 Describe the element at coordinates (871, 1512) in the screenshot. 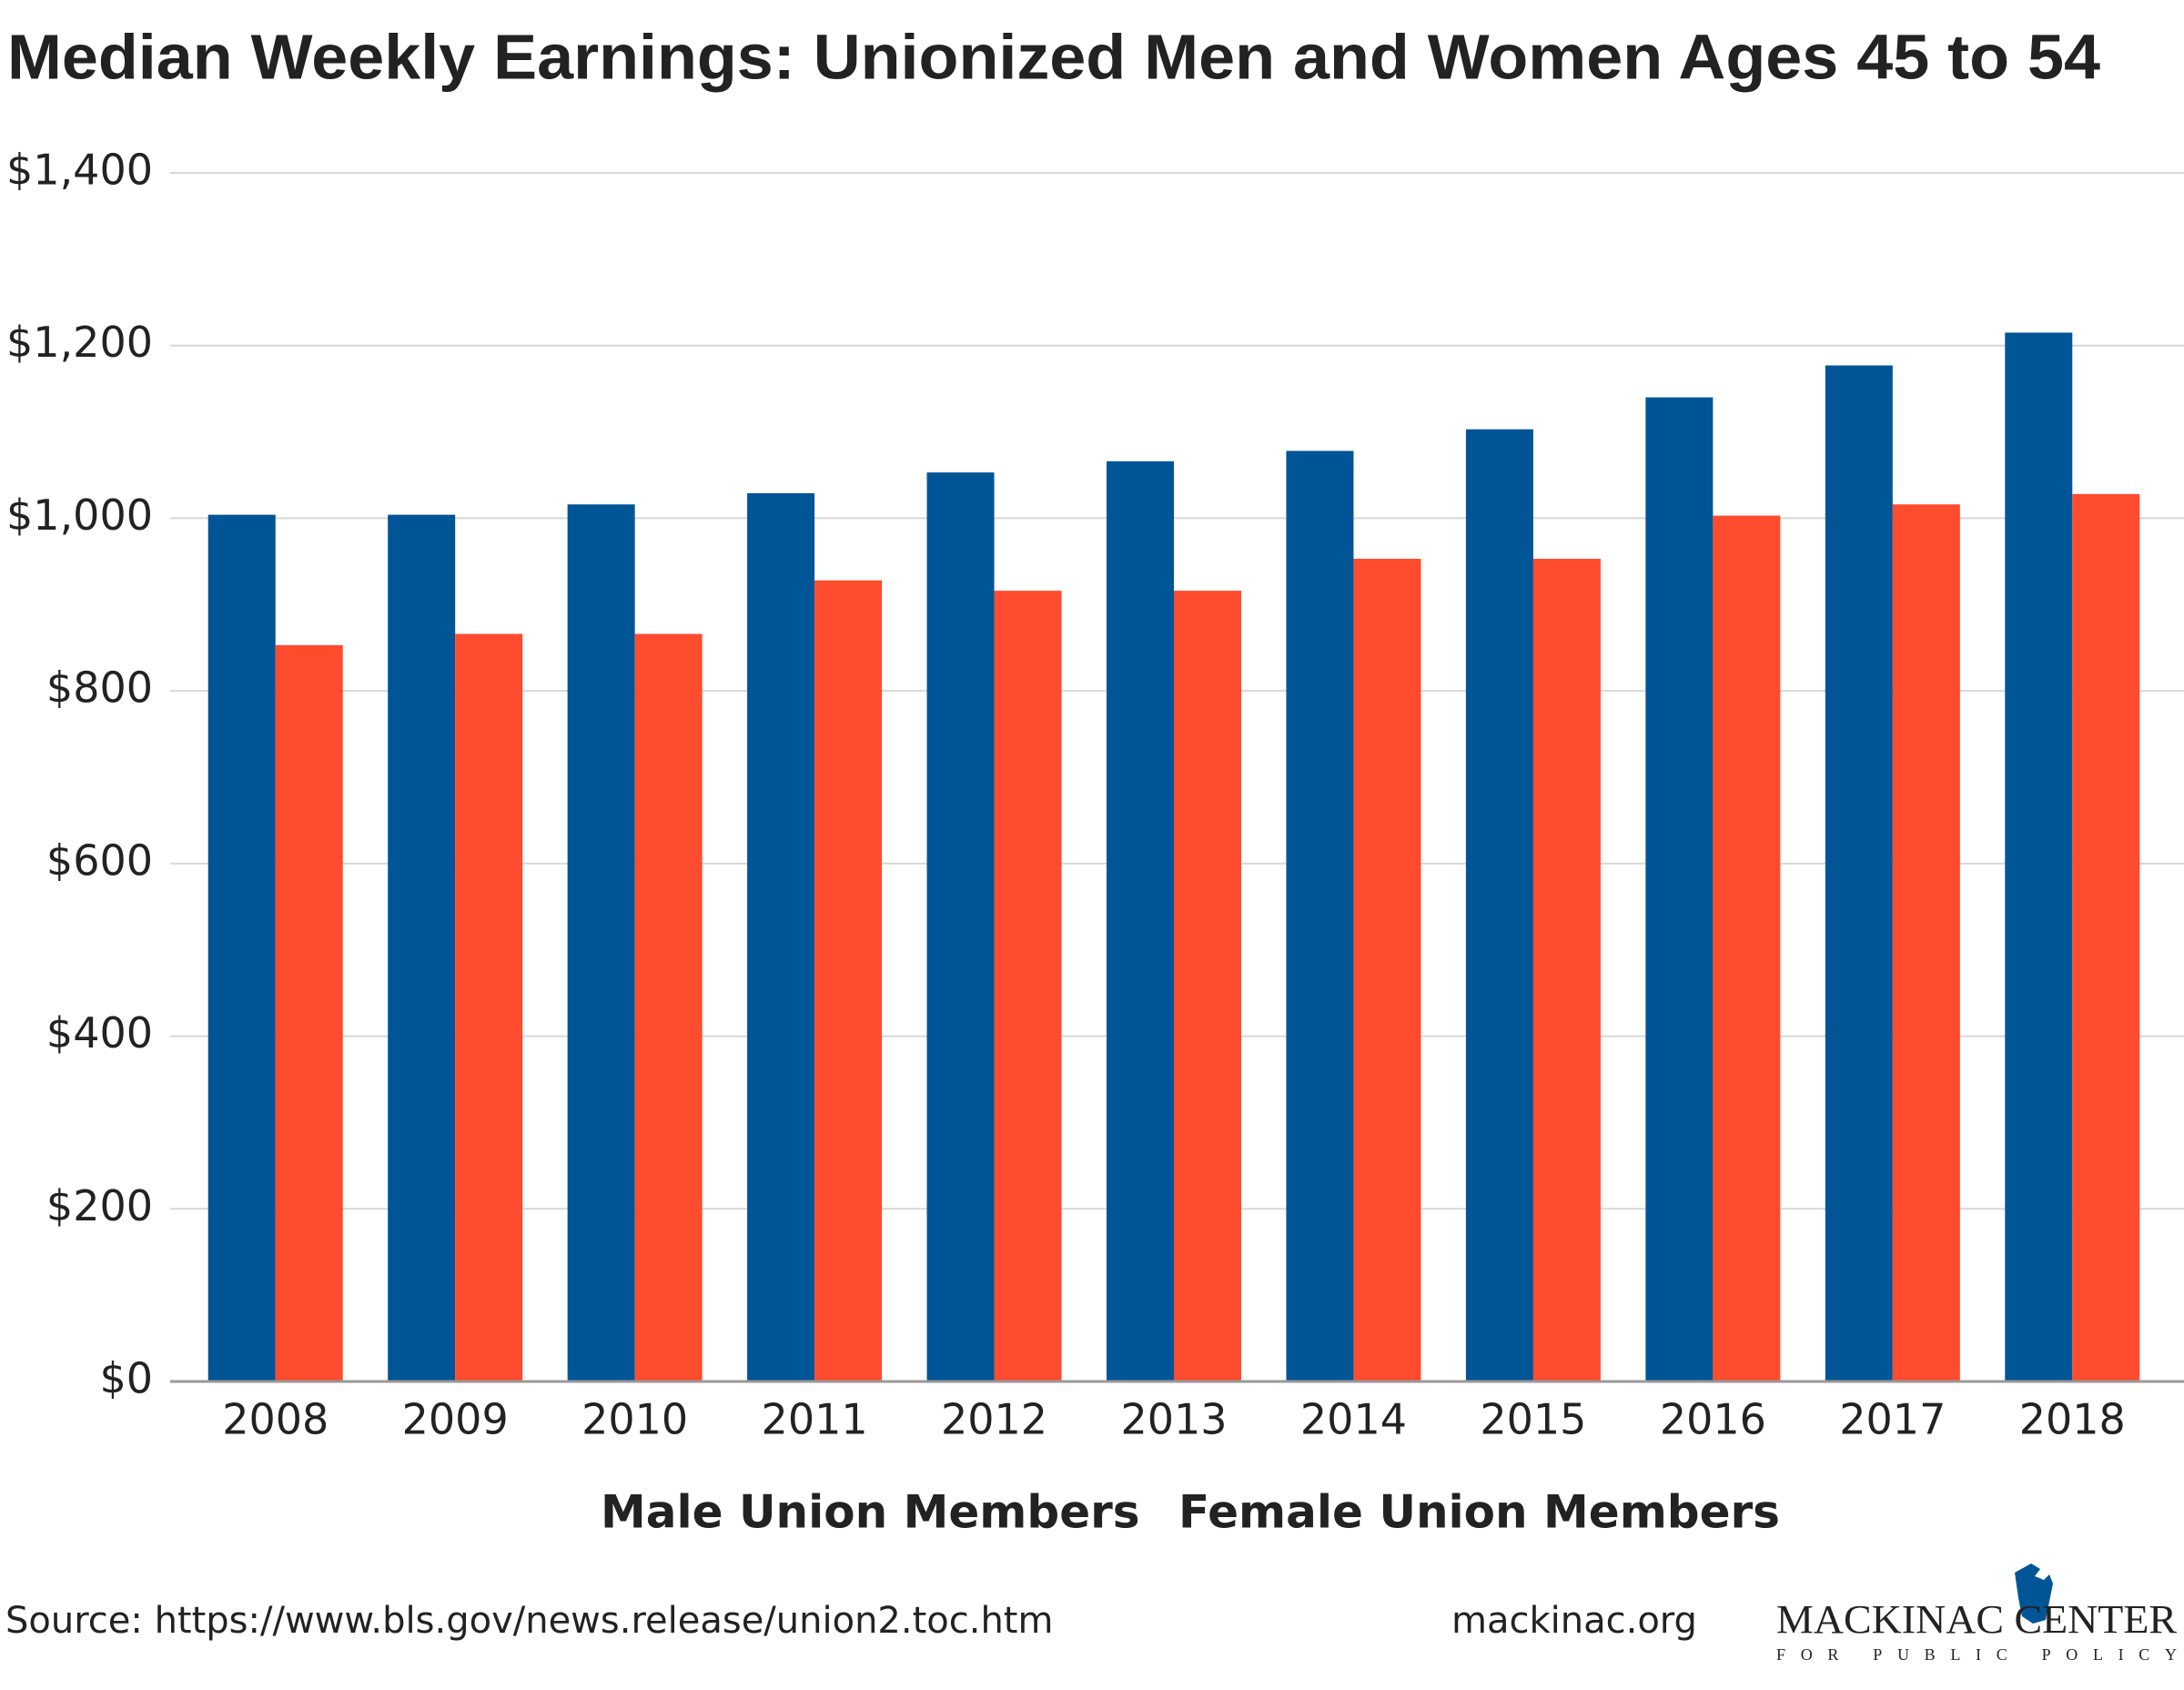

I see `legend-label: Male Union Members` at that location.